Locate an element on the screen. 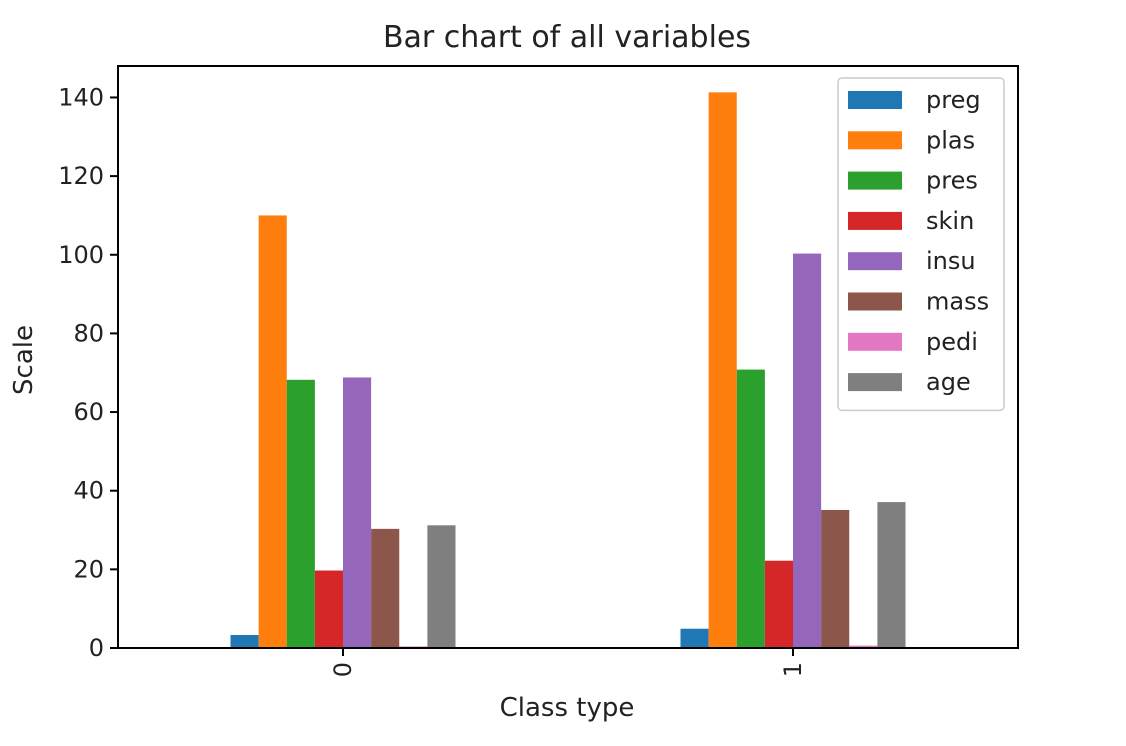 The height and width of the screenshot is (746, 1126). legend-label-pres: pres is located at coordinates (952, 181).